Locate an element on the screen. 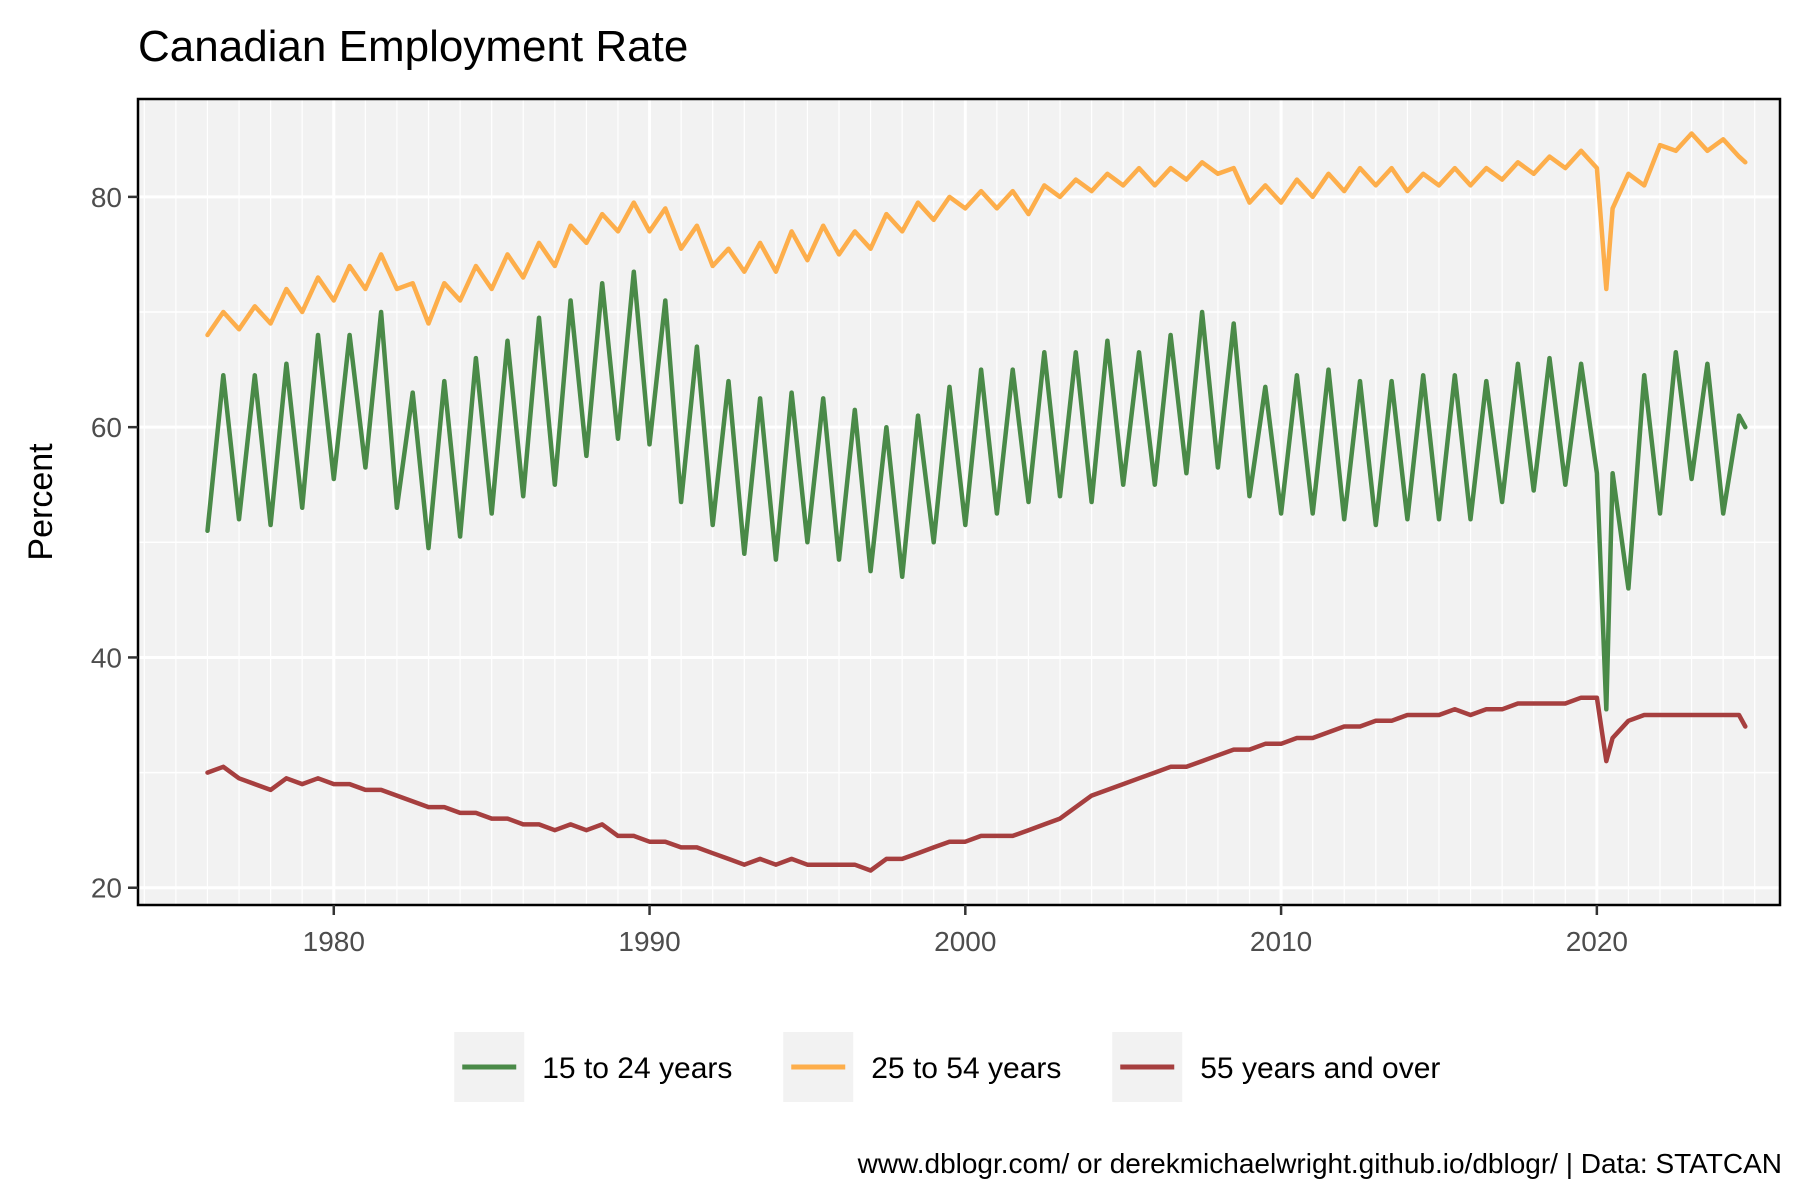  y-axis-ticks: 20 40 60 80 is located at coordinates (114, 543).